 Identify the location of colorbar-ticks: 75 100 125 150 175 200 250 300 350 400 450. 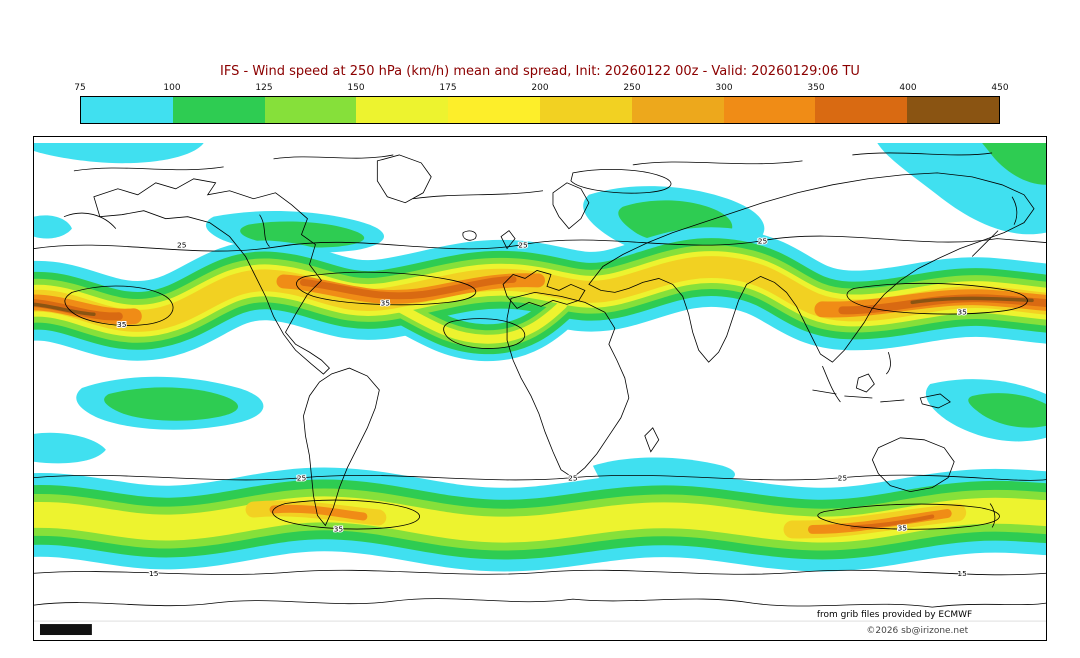
(541, 89).